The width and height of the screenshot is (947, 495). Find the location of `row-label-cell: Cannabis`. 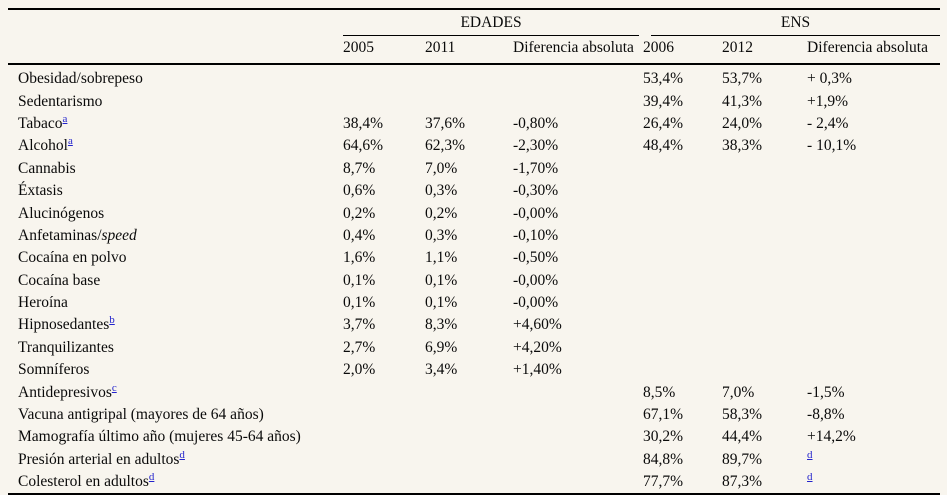

row-label-cell: Cannabis is located at coordinates (175, 169).